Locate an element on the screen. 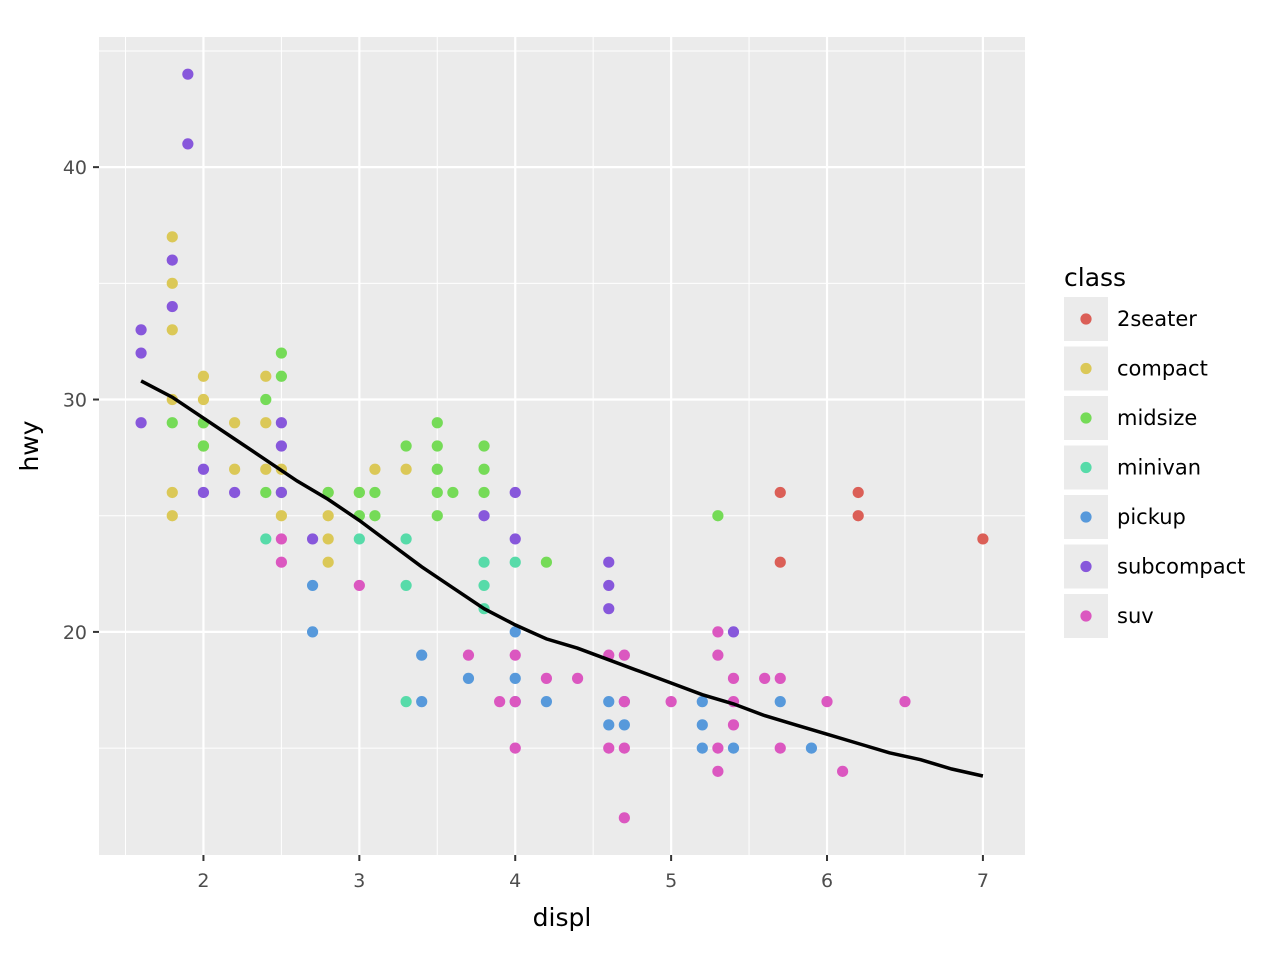 The height and width of the screenshot is (960, 1280). legend-label-compact: compact is located at coordinates (1162, 369).